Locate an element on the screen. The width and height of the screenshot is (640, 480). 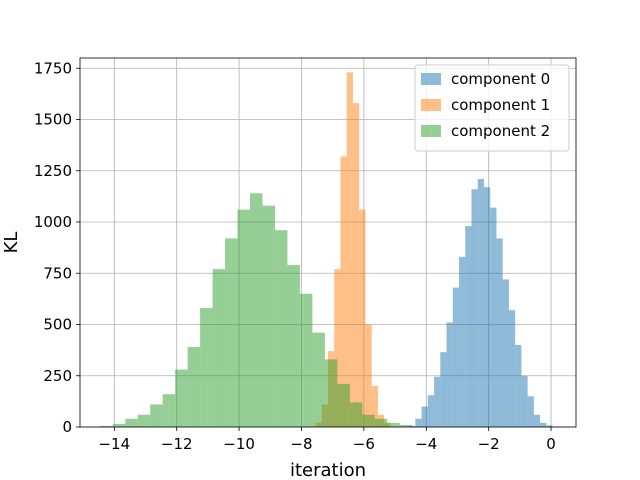
x-tick-label: −6 is located at coordinates (364, 444).